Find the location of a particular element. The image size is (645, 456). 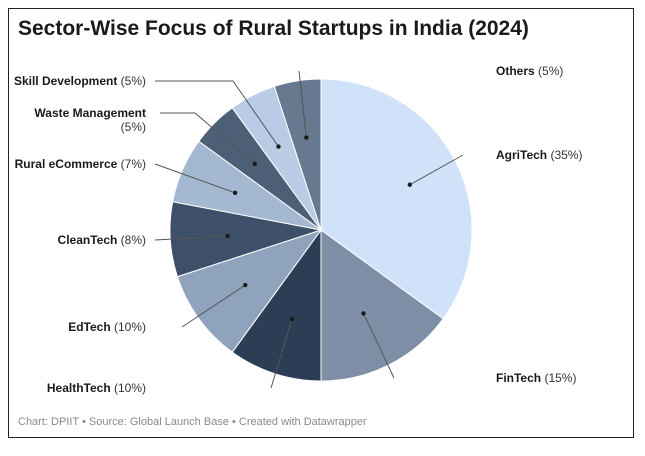

slice-label-name: CleanTech is located at coordinates (88, 240).